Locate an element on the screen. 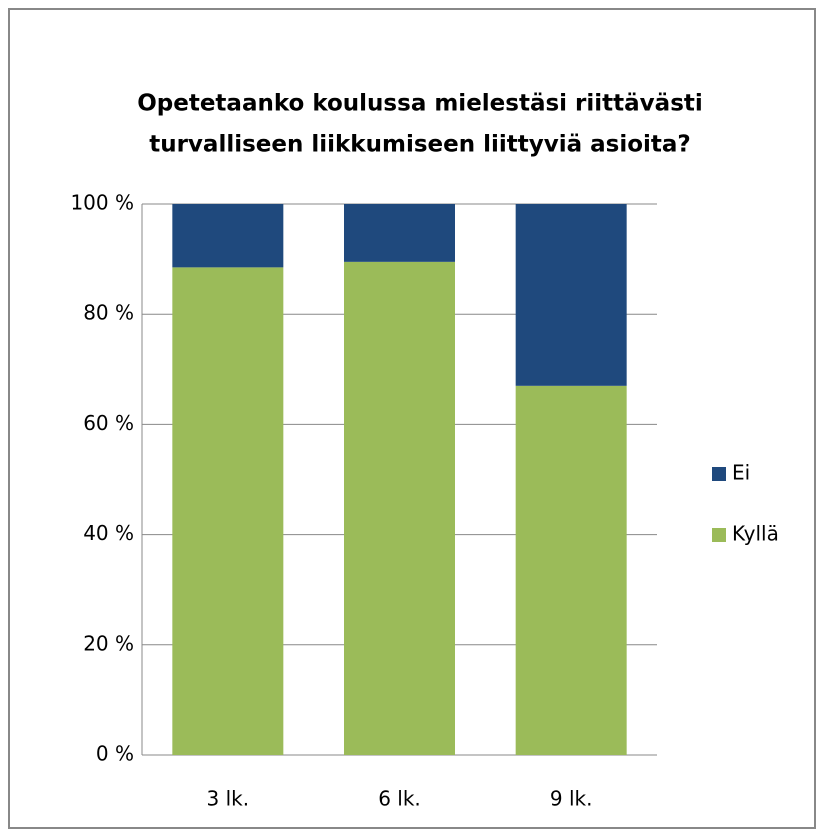 Image resolution: width=816 pixels, height=829 pixels. legend-label: Kyllä is located at coordinates (755, 534).